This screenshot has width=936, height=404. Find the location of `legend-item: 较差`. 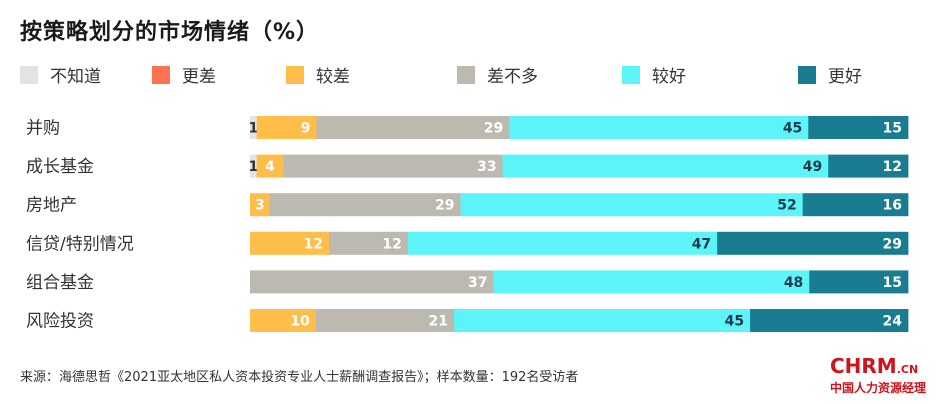

legend-item: 较差 is located at coordinates (318, 74).